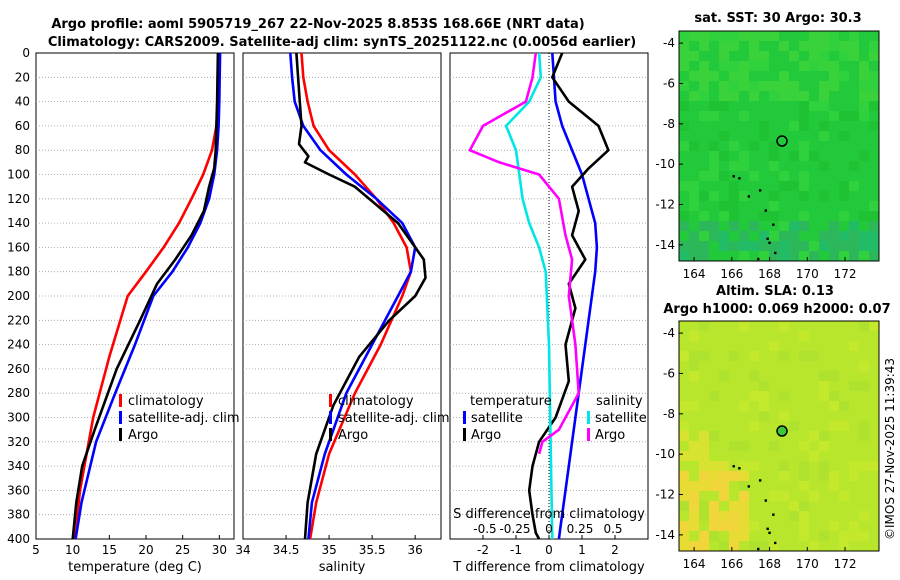 This screenshot has height=580, width=900. I want to click on salinity-x-label: salinity, so click(342, 567).